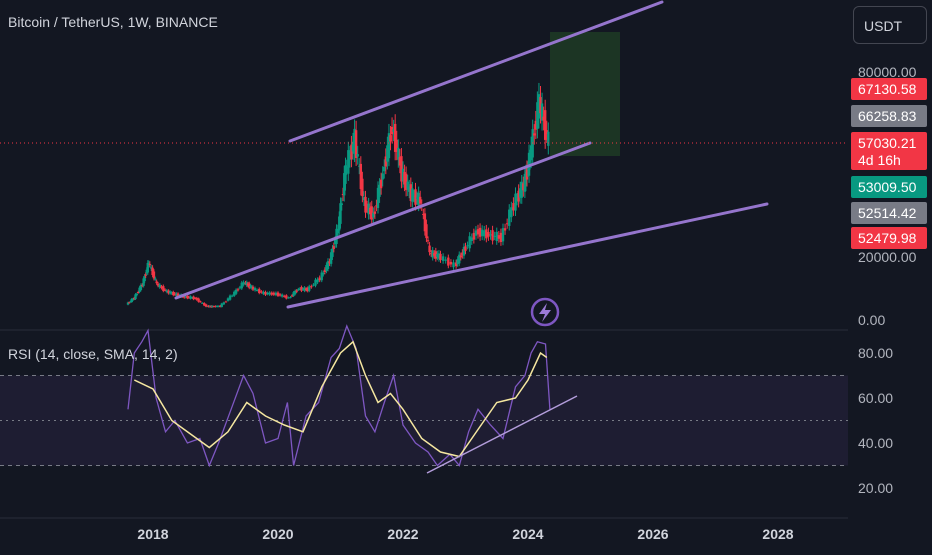  I want to click on time-tick: 2020, so click(277, 534).